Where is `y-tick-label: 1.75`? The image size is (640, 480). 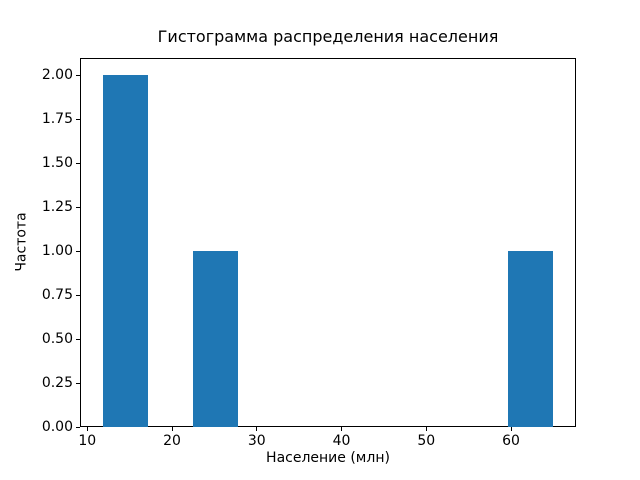 y-tick-label: 1.75 is located at coordinates (57, 119).